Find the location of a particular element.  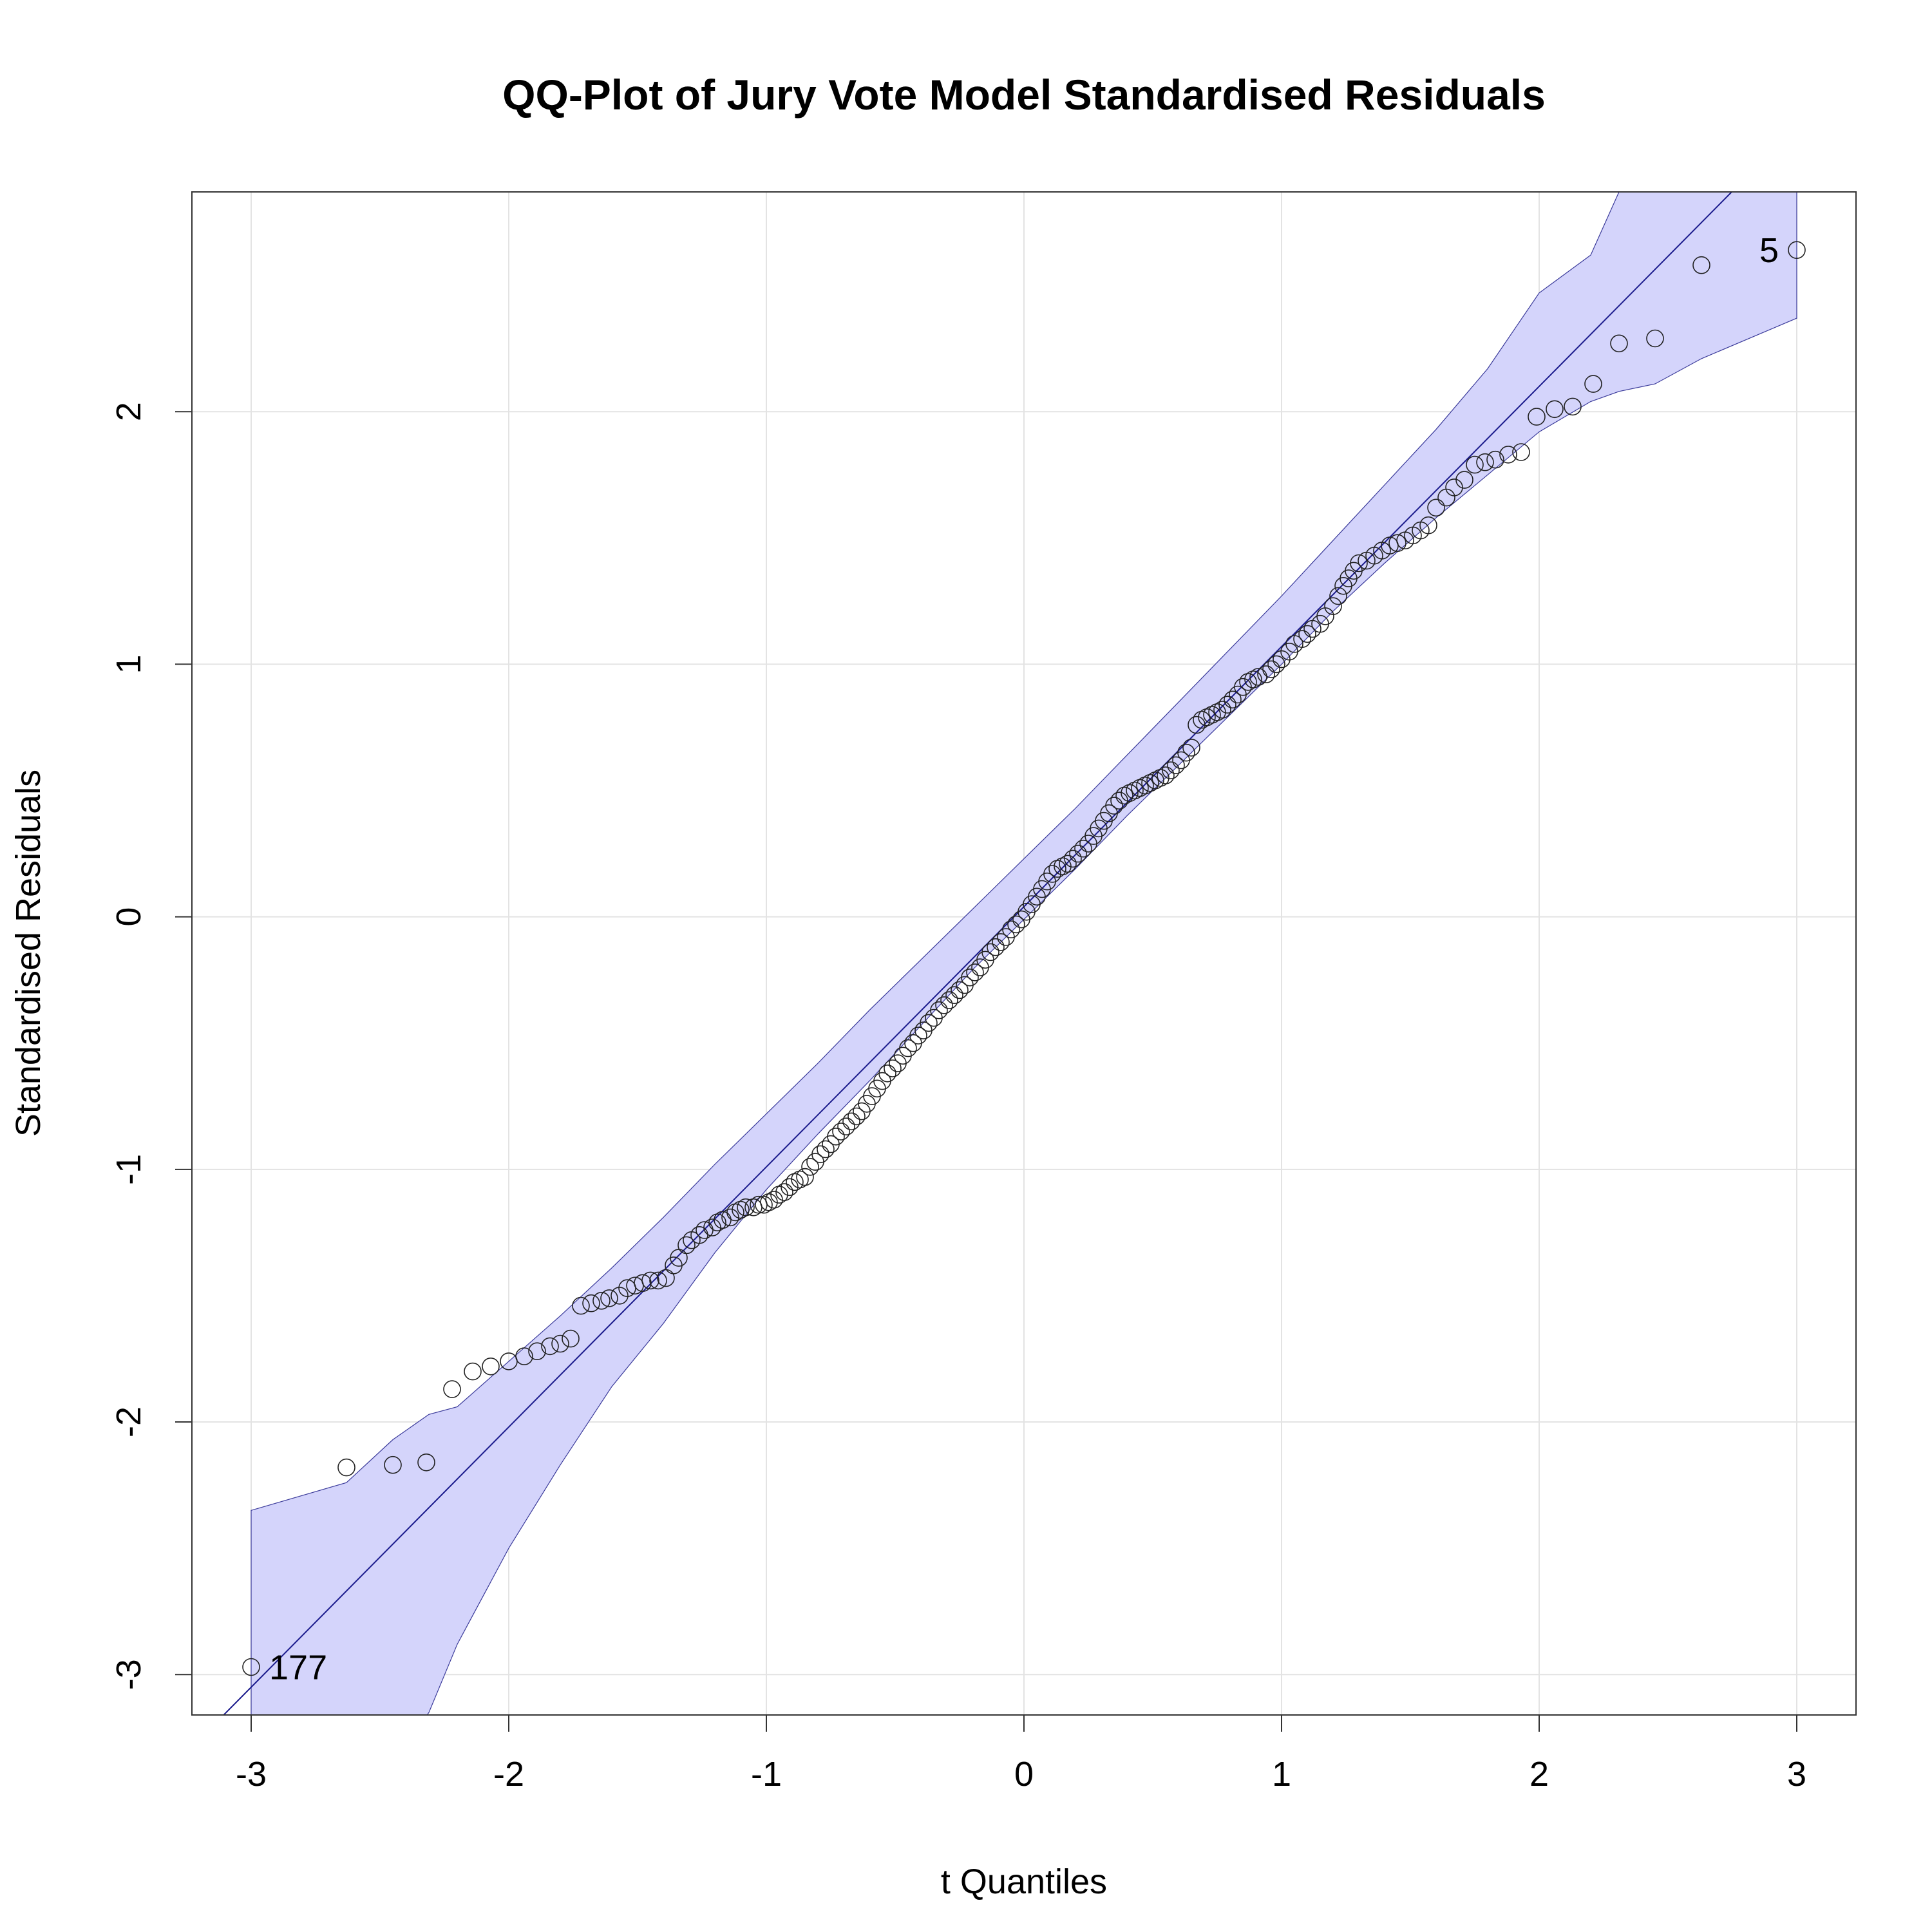

y-axis-label: Standardised Residuals is located at coordinates (28, 953).